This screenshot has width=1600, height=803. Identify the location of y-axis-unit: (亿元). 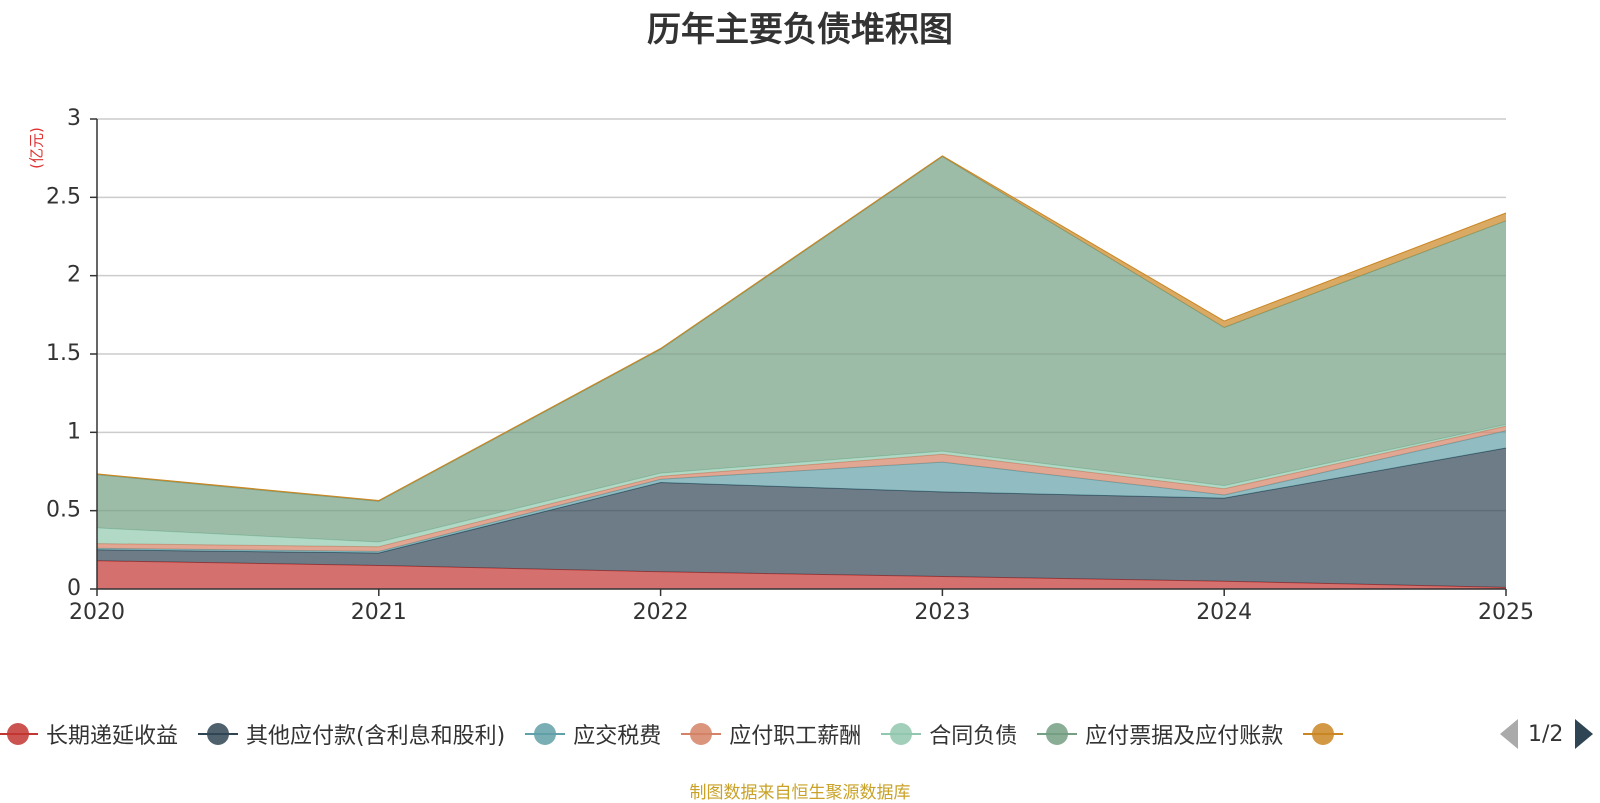
(36, 148).